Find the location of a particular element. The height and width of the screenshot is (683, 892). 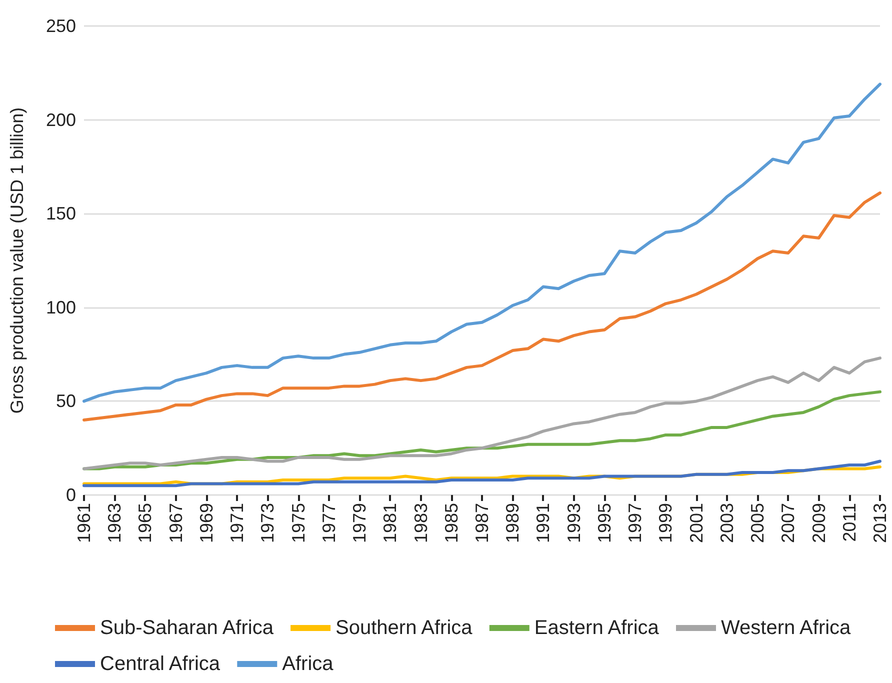

x-tick-label: 1985 is located at coordinates (451, 523).